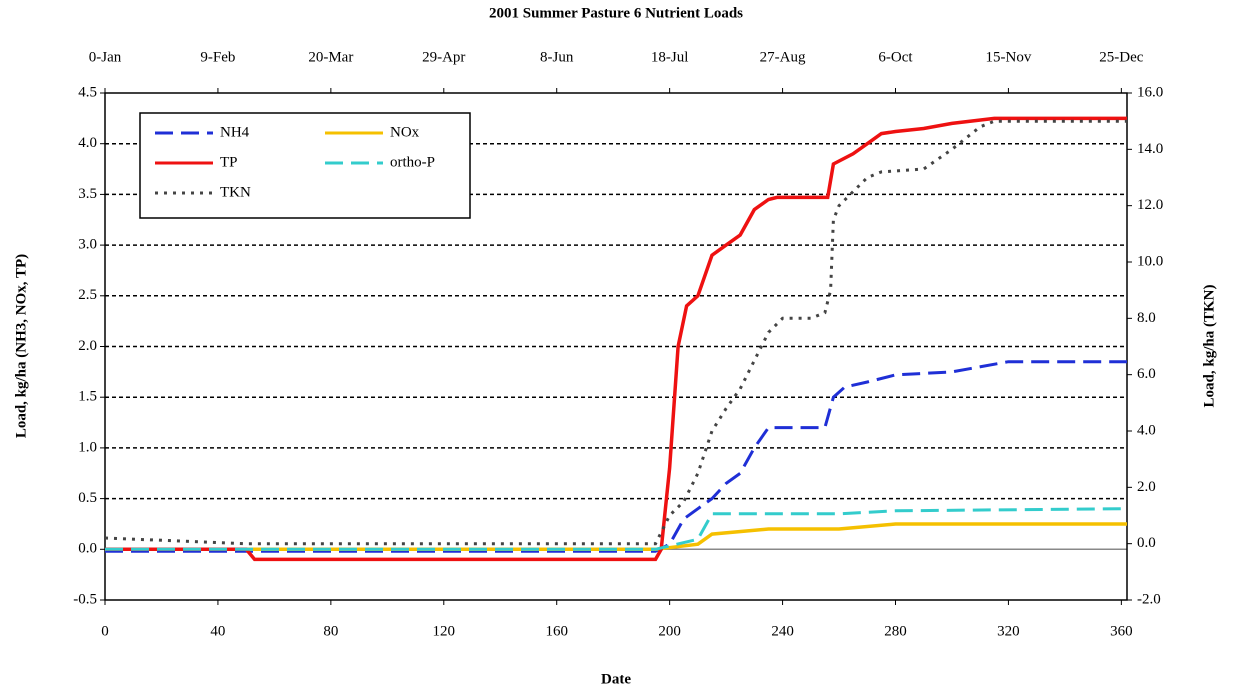 This screenshot has height=694, width=1233. I want to click on chart-title: 2001 Summer Pasture 6 Nutrient Loads, so click(616, 13).